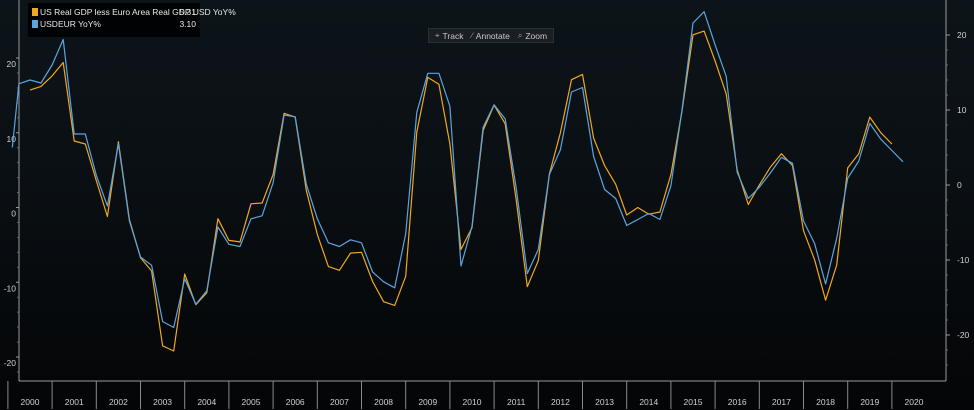  What do you see at coordinates (437, 35) in the screenshot?
I see `crosshair-icon: ⌖` at bounding box center [437, 35].